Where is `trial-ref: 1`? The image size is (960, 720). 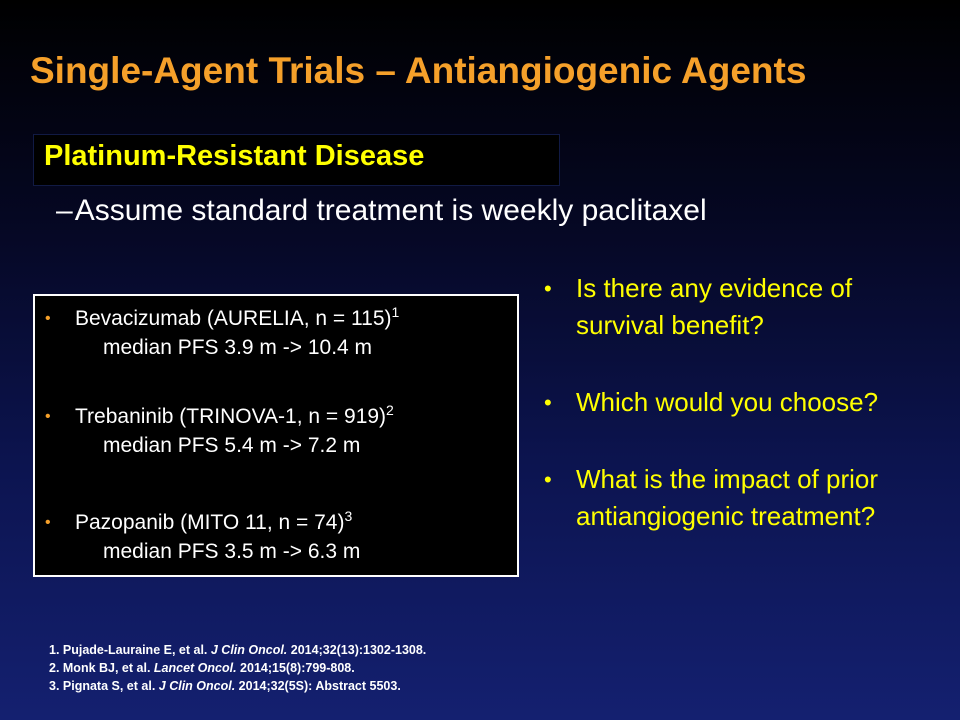 trial-ref: 1 is located at coordinates (395, 312).